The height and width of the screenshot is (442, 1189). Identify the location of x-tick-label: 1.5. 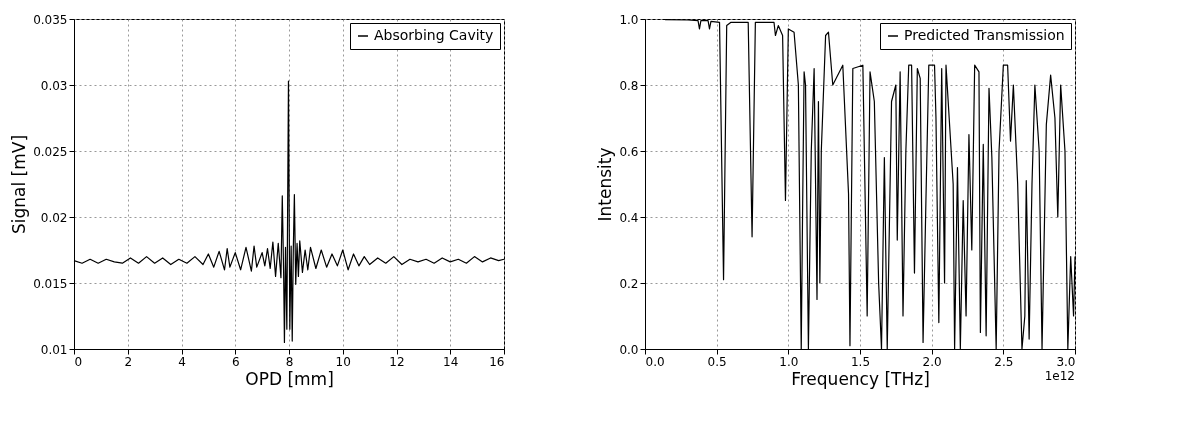
(860, 361).